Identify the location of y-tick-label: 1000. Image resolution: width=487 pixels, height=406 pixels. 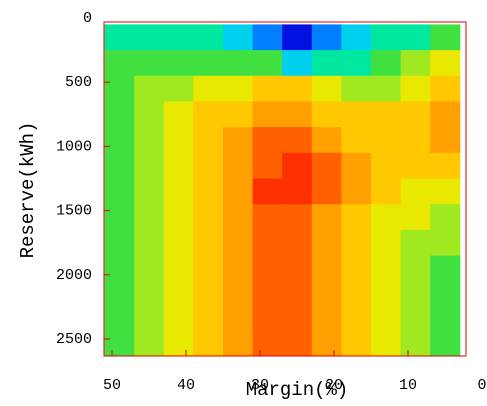
(74, 146).